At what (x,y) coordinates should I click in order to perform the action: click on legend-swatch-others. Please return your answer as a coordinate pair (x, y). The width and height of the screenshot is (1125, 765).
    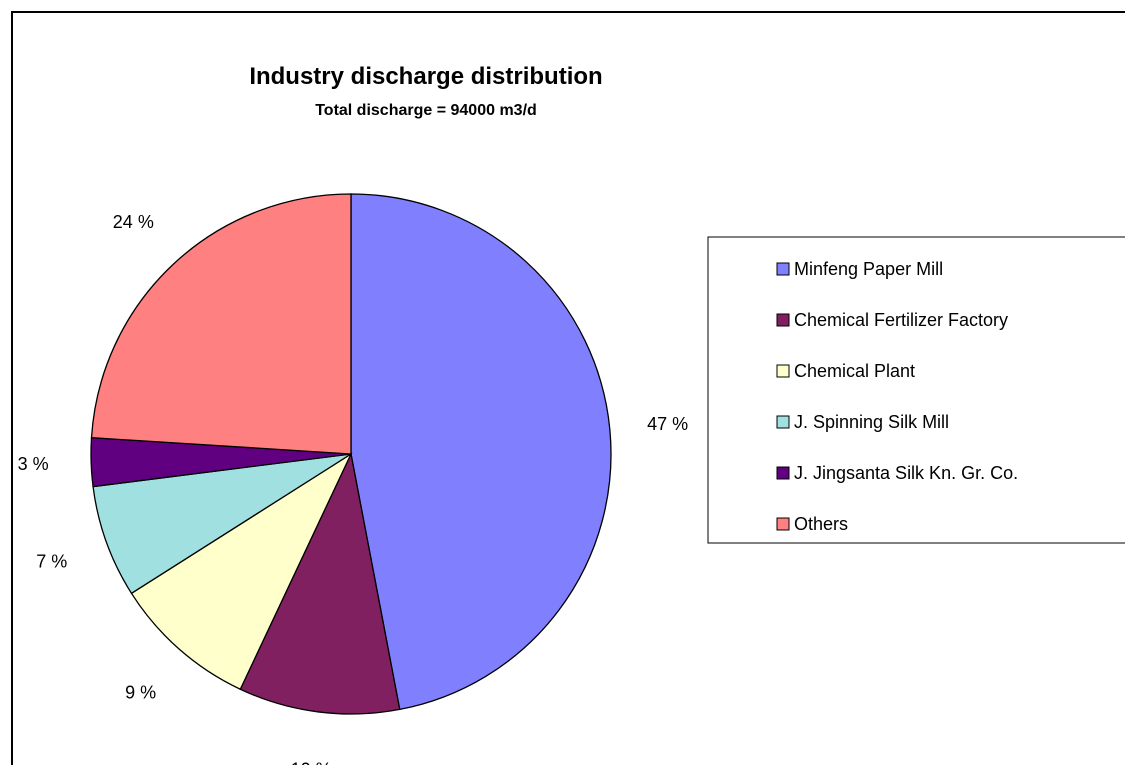
    Looking at the image, I should click on (783, 524).